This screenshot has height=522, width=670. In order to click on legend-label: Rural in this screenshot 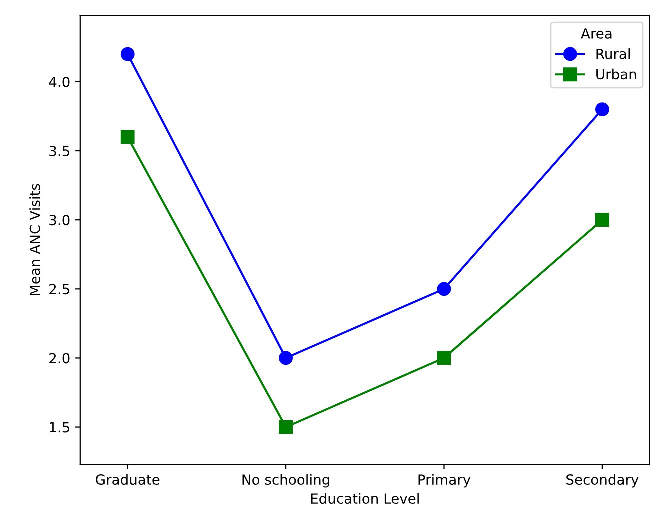, I will do `click(613, 54)`.